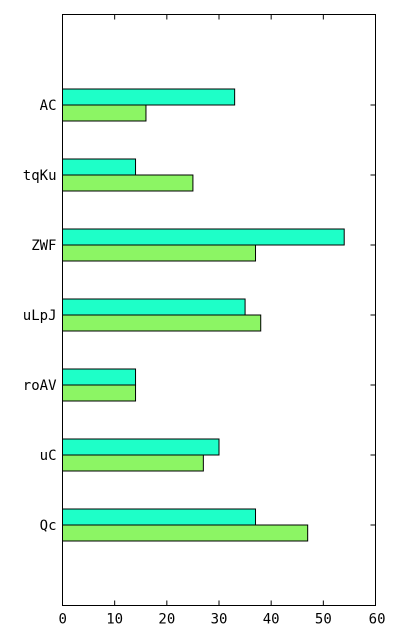 This screenshot has height=640, width=400. What do you see at coordinates (40, 176) in the screenshot?
I see `y-tick-label: tqKu` at bounding box center [40, 176].